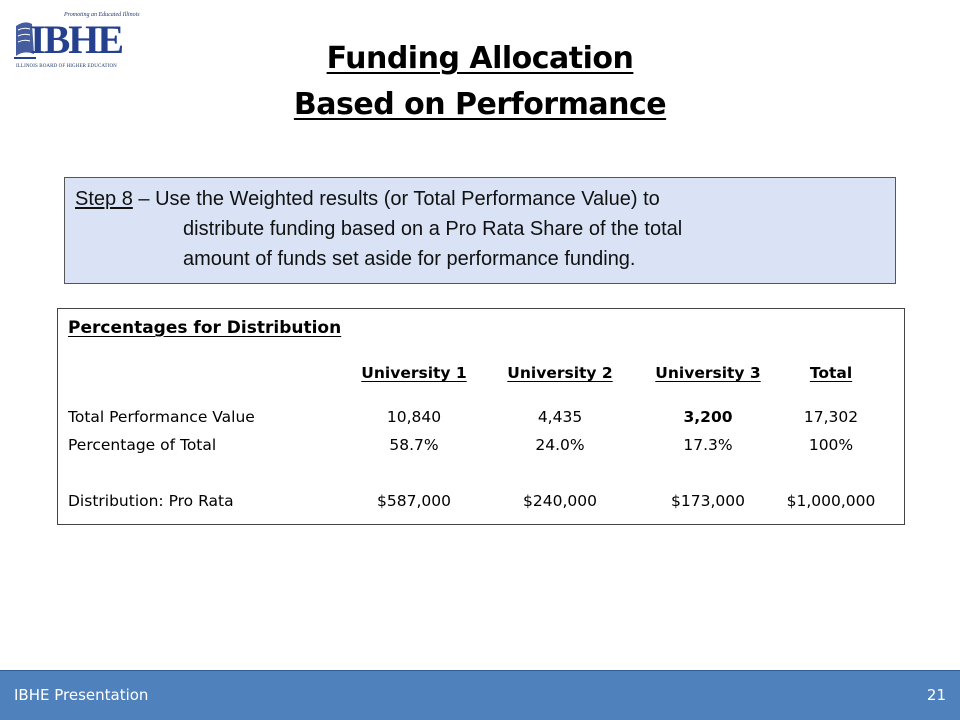 This screenshot has width=960, height=720. I want to click on table-cell: 4,435, so click(560, 417).